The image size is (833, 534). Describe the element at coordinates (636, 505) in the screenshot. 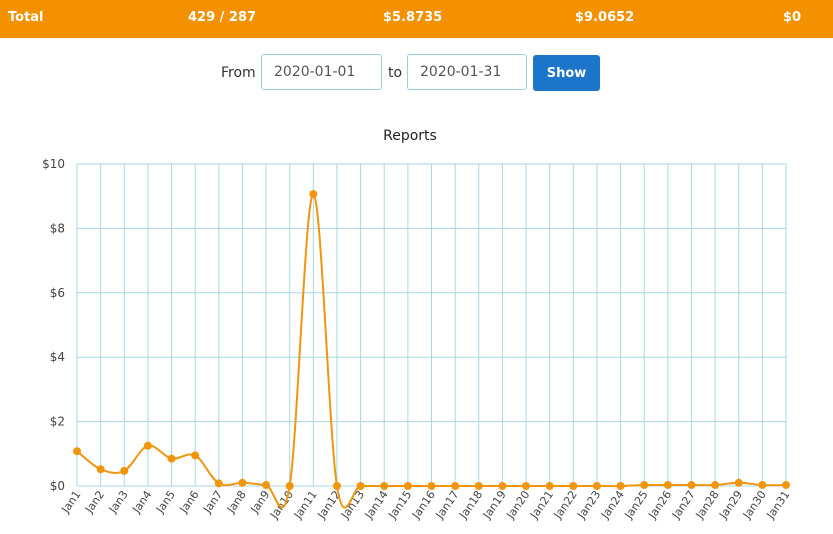

I see `x-tick-label: Jan25` at that location.